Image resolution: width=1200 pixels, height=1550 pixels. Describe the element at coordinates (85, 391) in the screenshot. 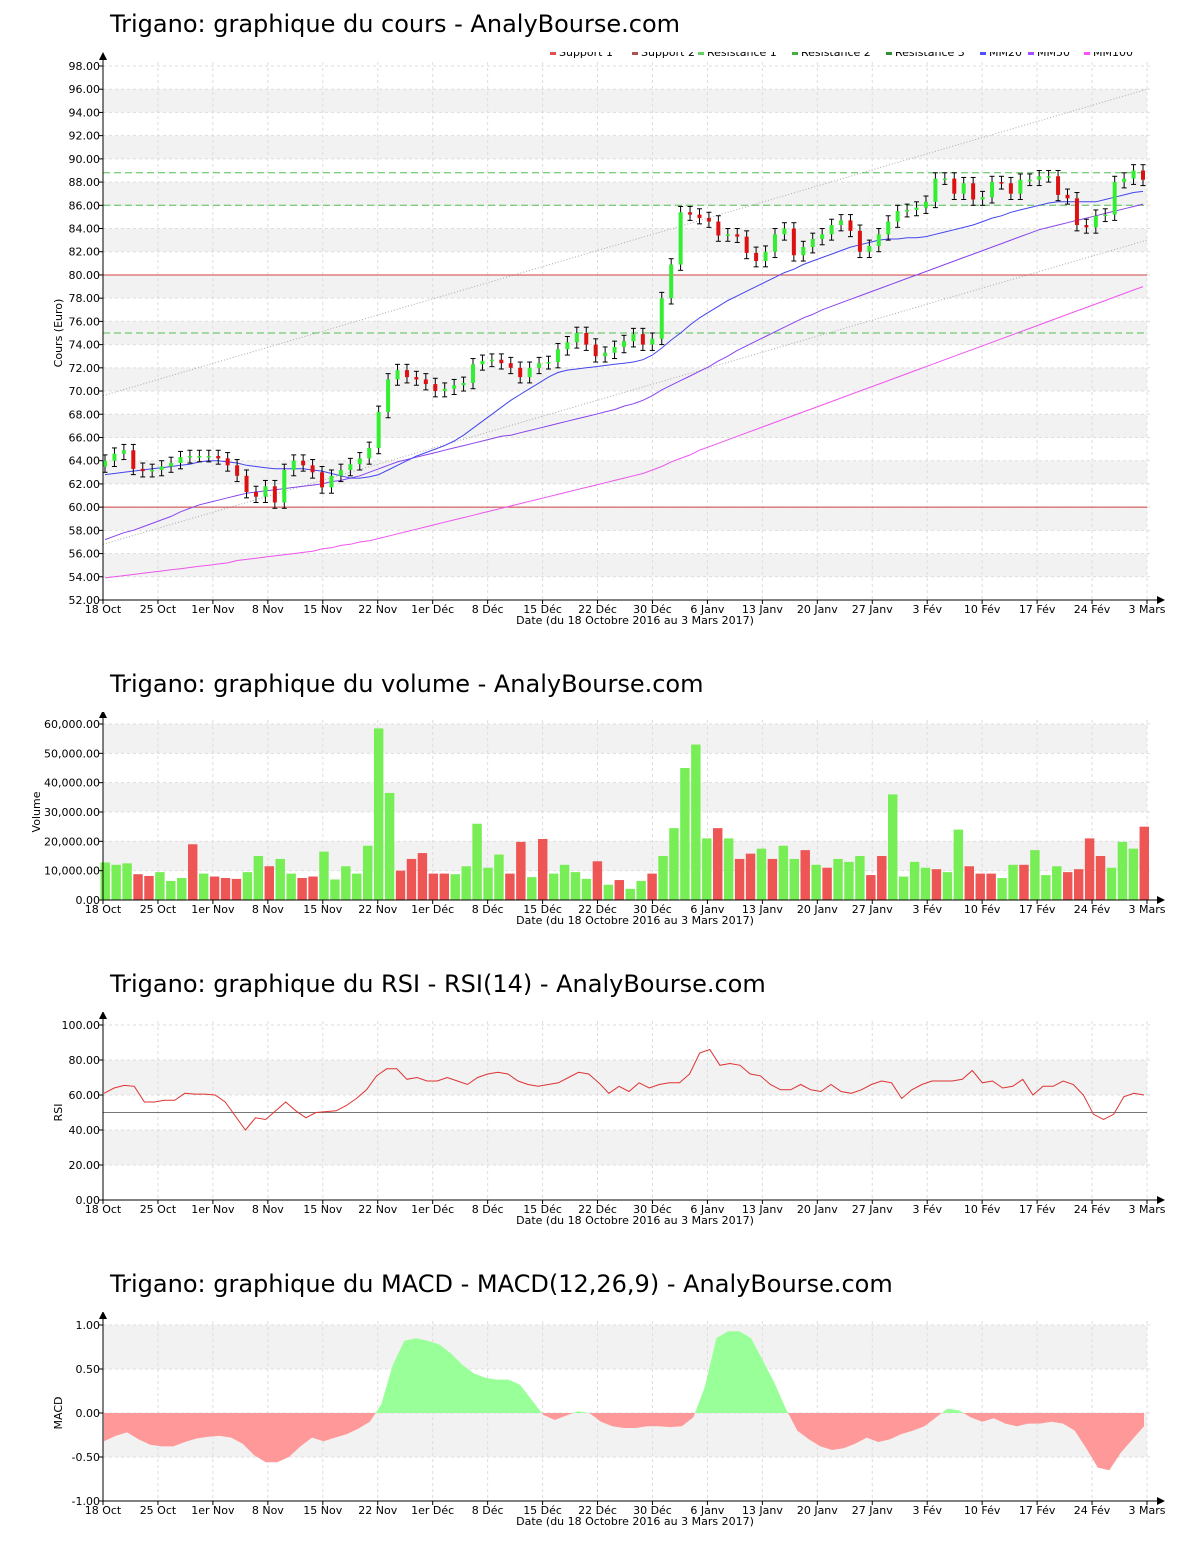

I see `y-tick-label: 70.00` at that location.